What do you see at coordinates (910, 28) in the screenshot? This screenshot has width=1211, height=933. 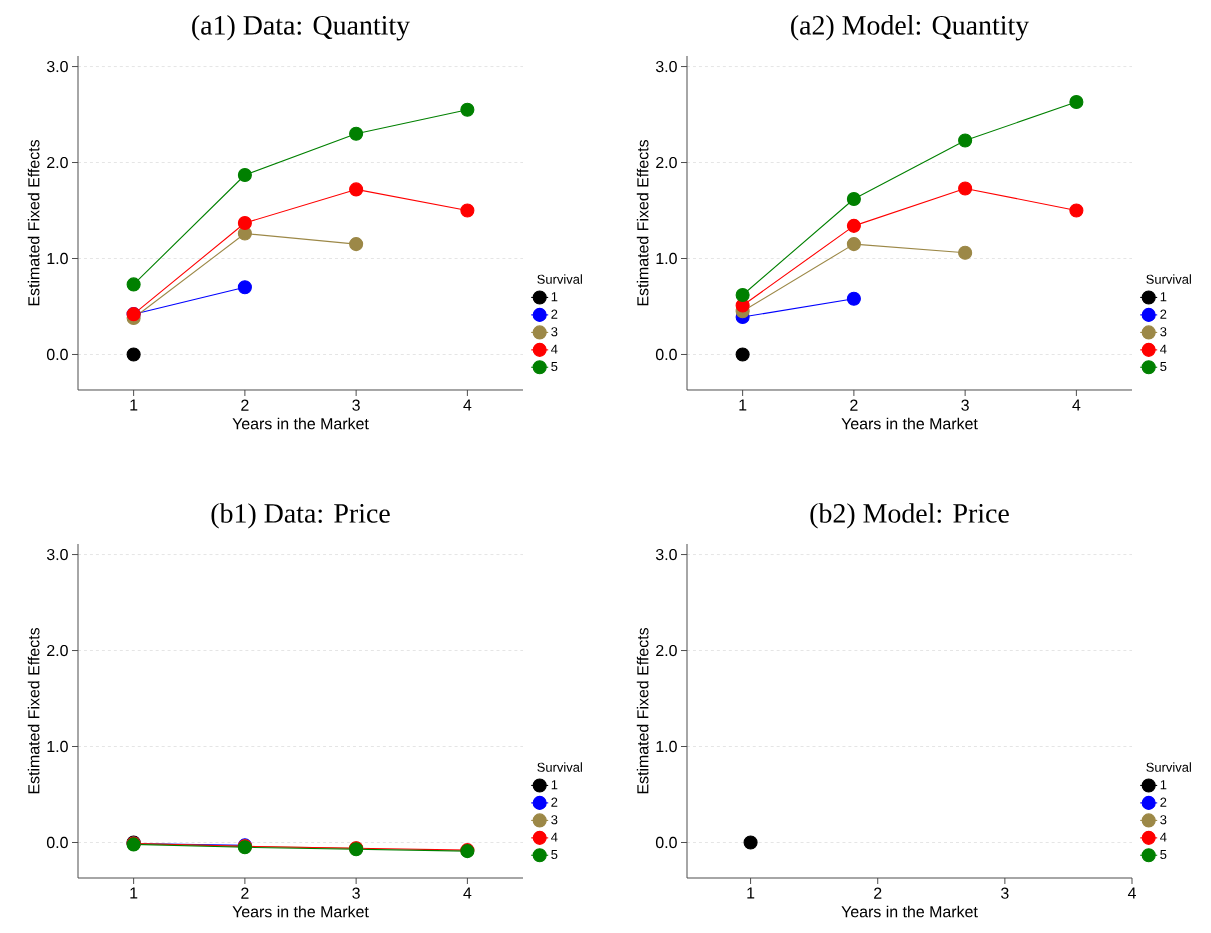 I see `chart-title: (a2) Model: Quantity` at bounding box center [910, 28].